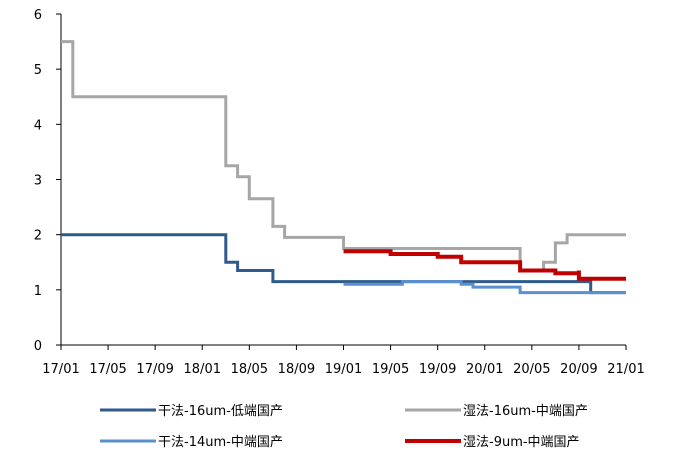 The width and height of the screenshot is (684, 474). I want to click on x-tick-label: 20/09, so click(578, 369).